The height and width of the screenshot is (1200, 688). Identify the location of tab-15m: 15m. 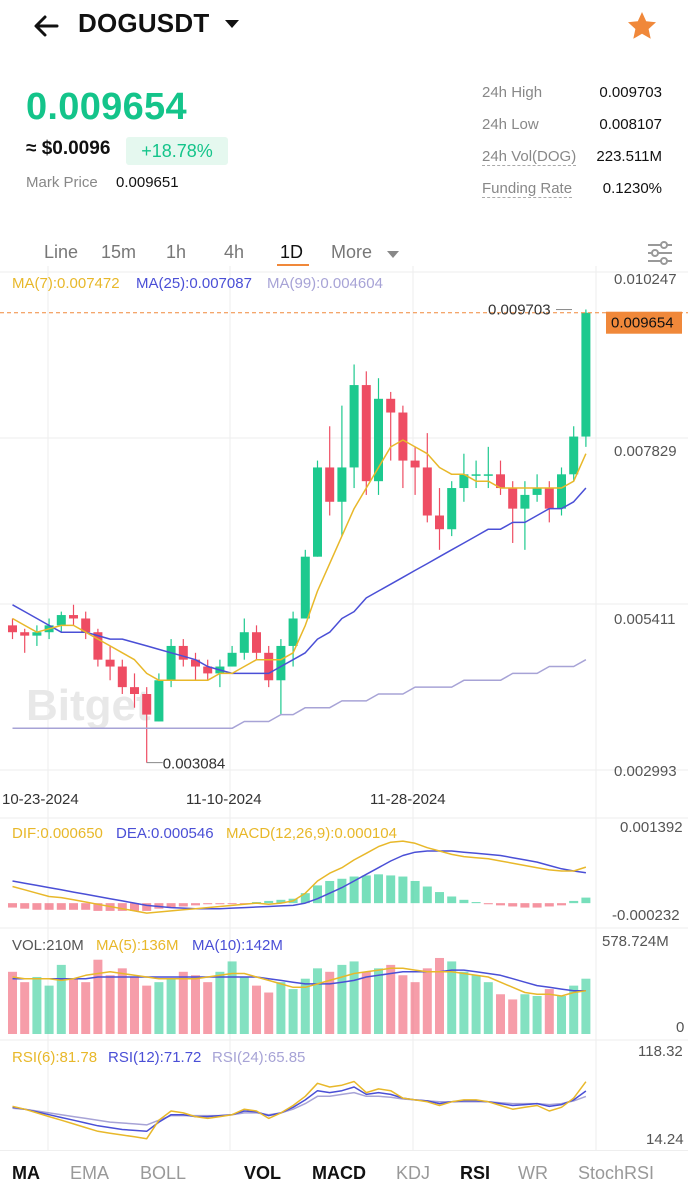
(119, 252).